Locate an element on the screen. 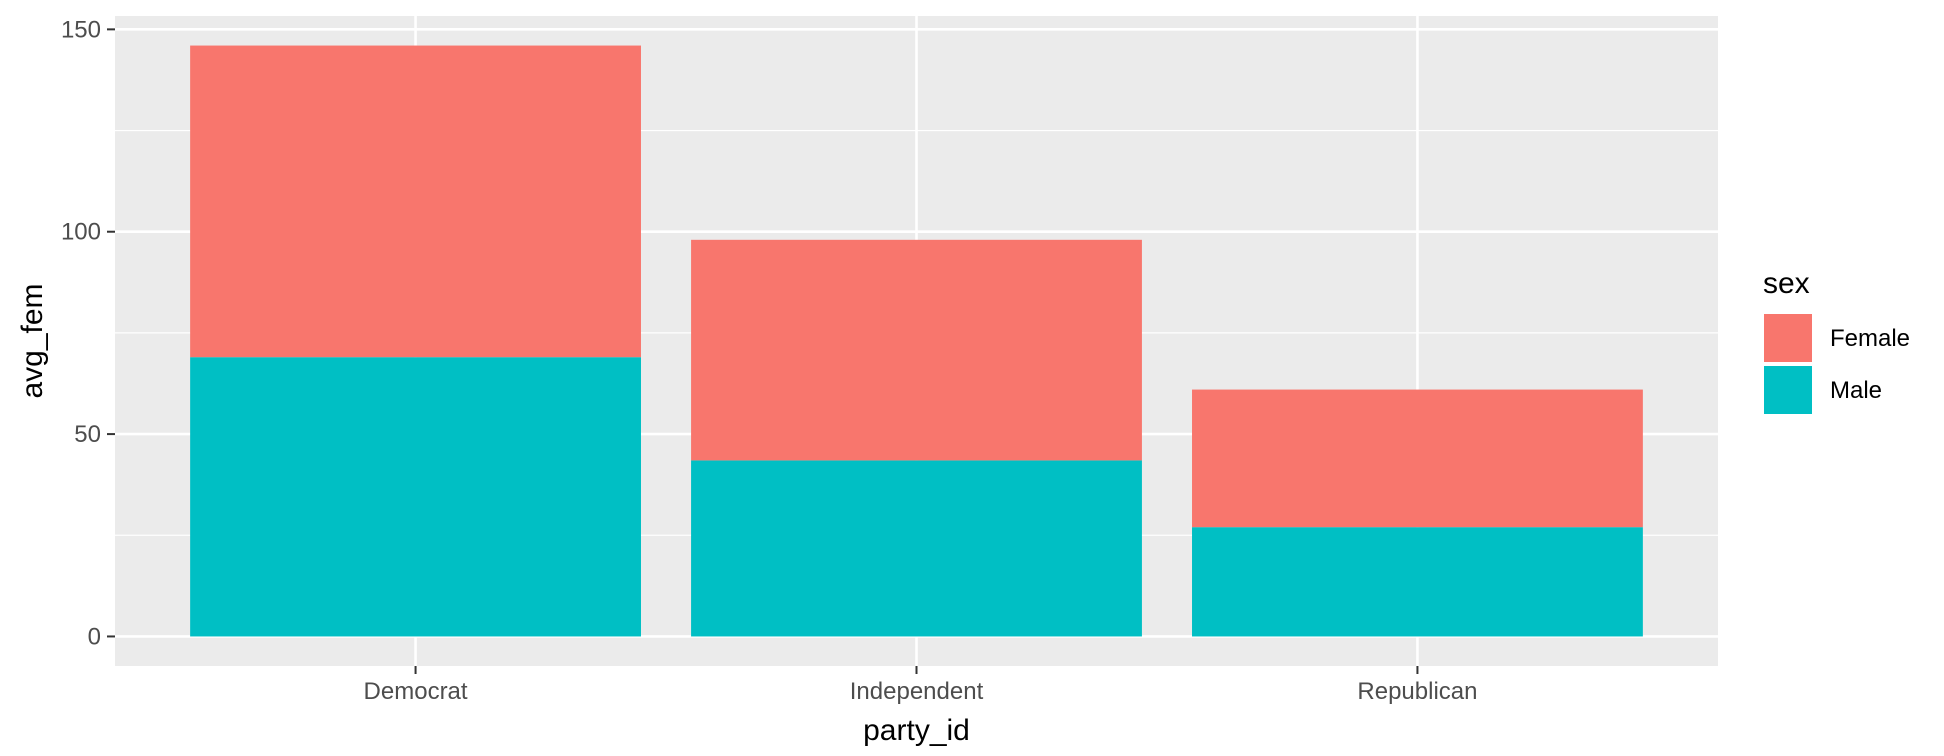 Image resolution: width=1944 pixels, height=756 pixels. x-tick-label: Independent is located at coordinates (917, 691).